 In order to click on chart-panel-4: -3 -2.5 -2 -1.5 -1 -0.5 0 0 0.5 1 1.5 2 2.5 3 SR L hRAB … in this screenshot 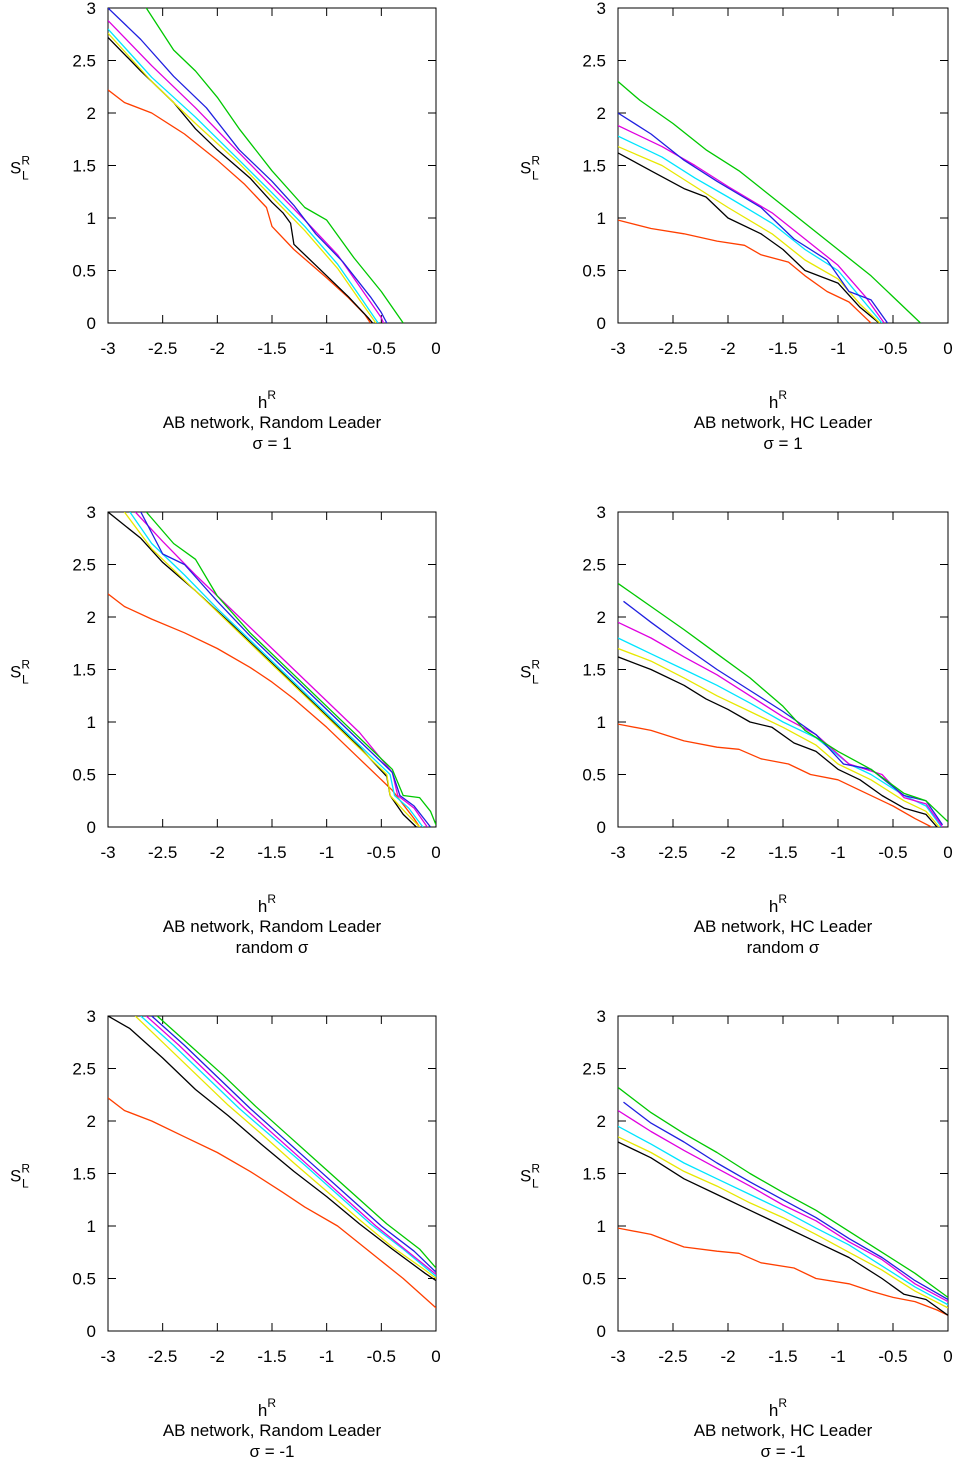, I will do `click(736, 730)`.